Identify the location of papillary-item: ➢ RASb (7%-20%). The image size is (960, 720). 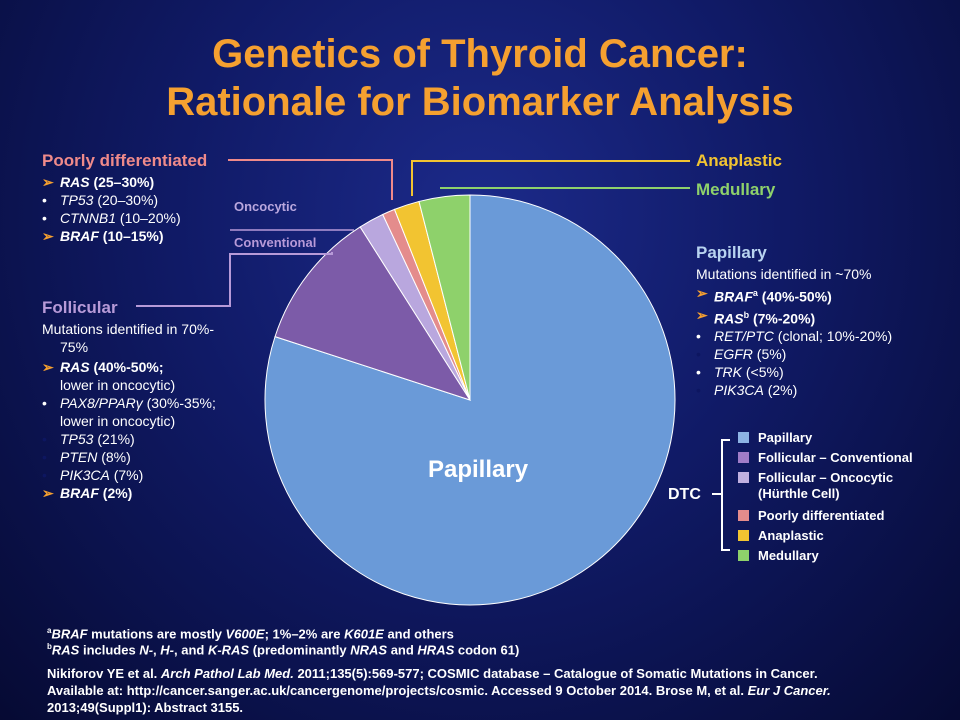
(756, 316).